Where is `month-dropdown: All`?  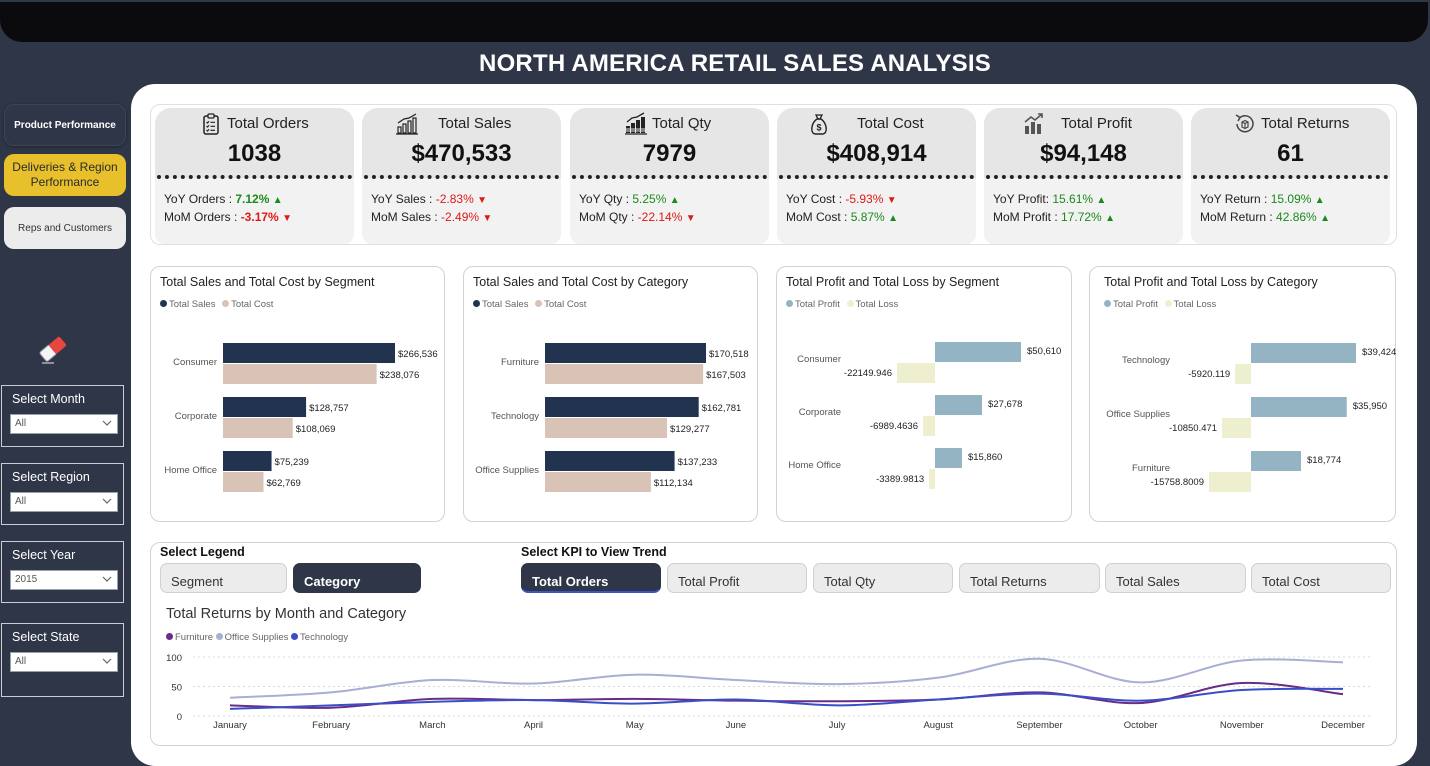 month-dropdown: All is located at coordinates (64, 424).